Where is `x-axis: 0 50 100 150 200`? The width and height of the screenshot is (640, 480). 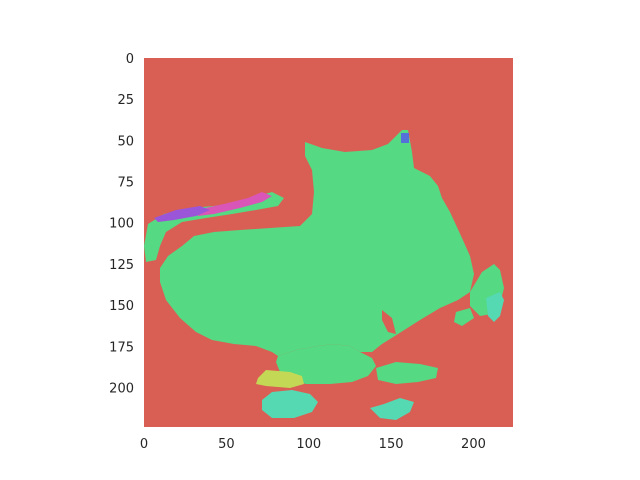 x-axis: 0 50 100 150 200 is located at coordinates (313, 444).